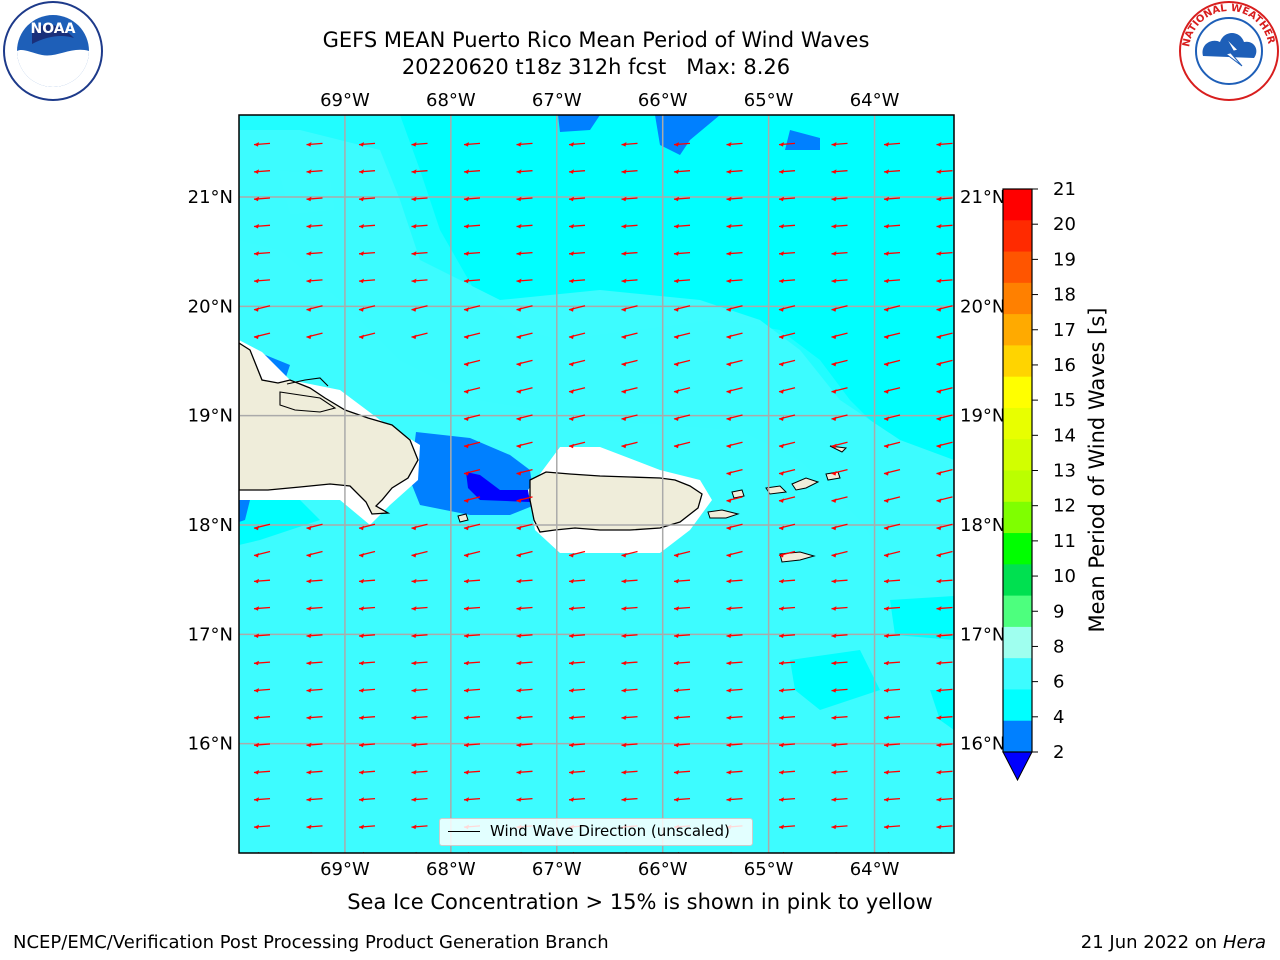 The height and width of the screenshot is (960, 1280). Describe the element at coordinates (345, 869) in the screenshot. I see `lon-tick-bottom: 69°W` at that location.